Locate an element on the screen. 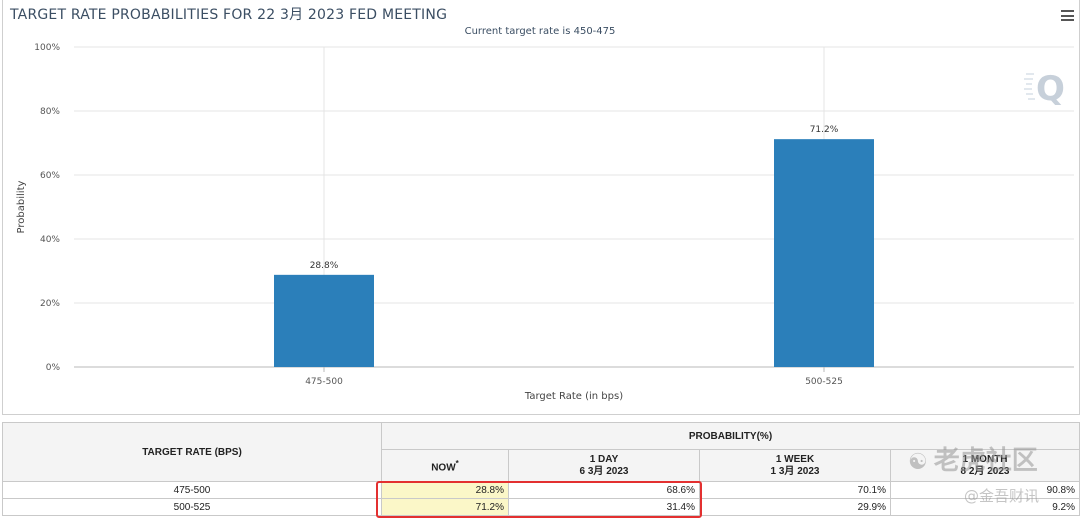  svg-text: Q is located at coordinates (1050, 89).